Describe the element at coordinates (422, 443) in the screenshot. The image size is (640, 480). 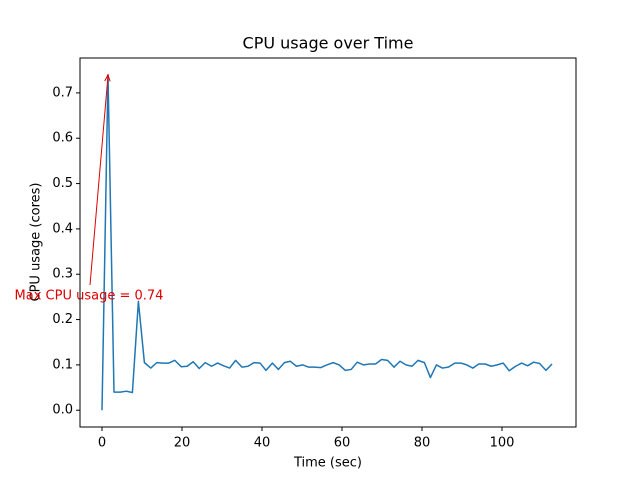
I see `x-tick-label: 80` at that location.